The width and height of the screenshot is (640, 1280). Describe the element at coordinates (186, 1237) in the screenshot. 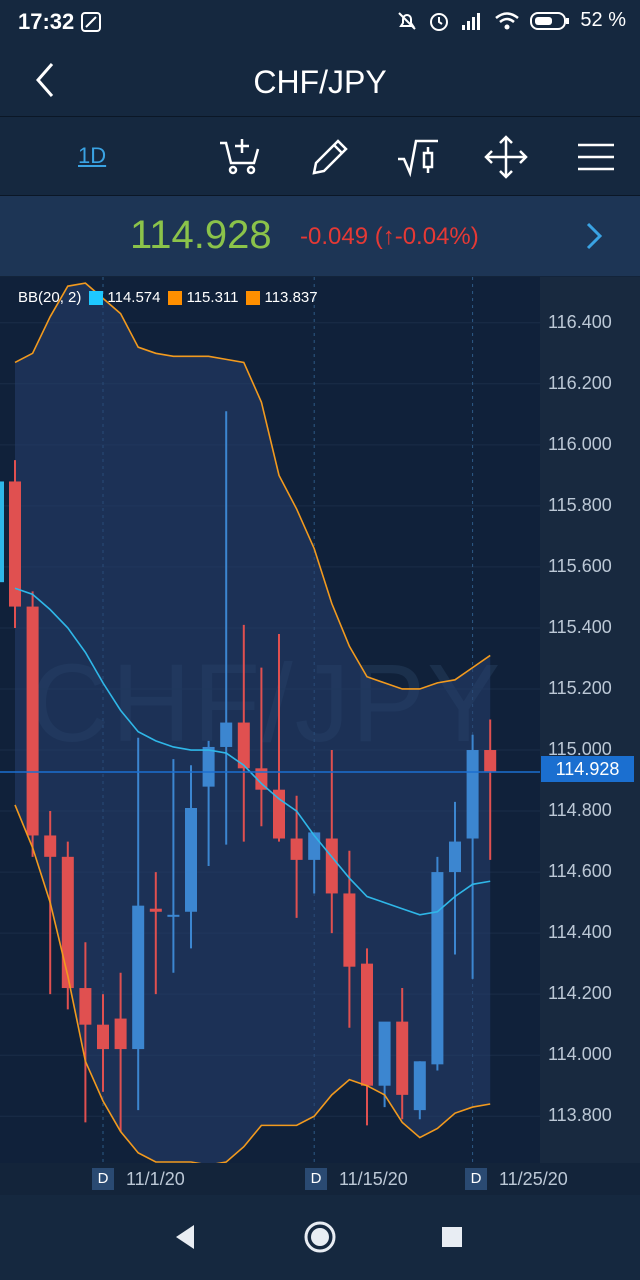

I see `nav-back-icon` at that location.